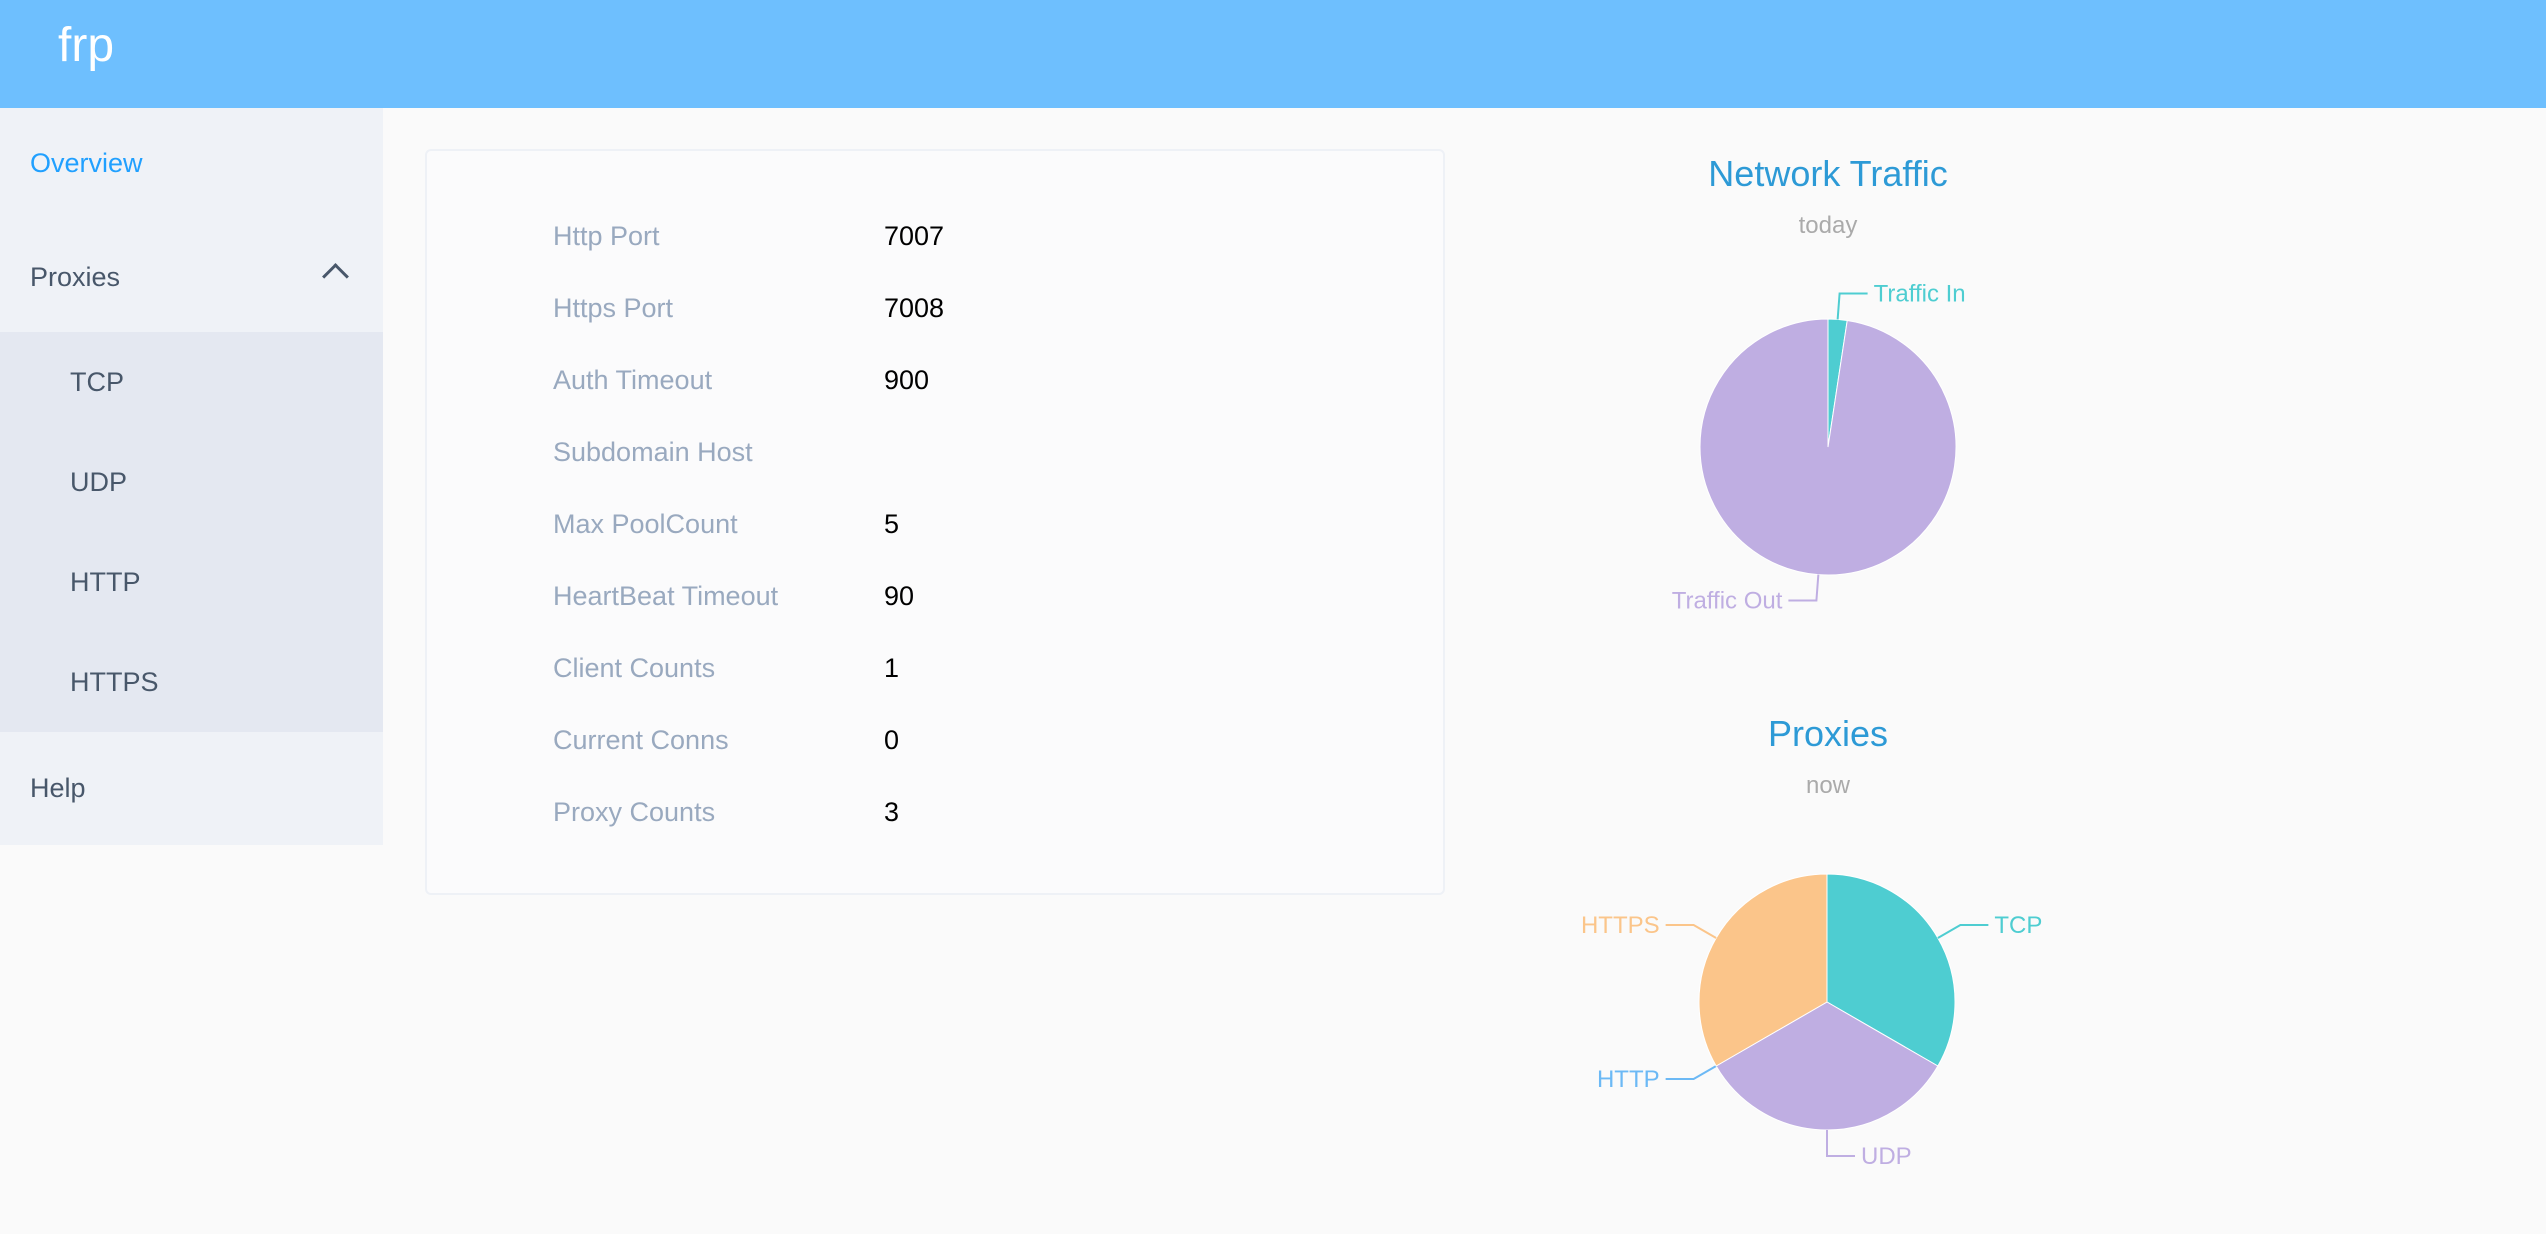 The width and height of the screenshot is (2546, 1234). I want to click on info-row: Auth Timeout 900, so click(741, 380).